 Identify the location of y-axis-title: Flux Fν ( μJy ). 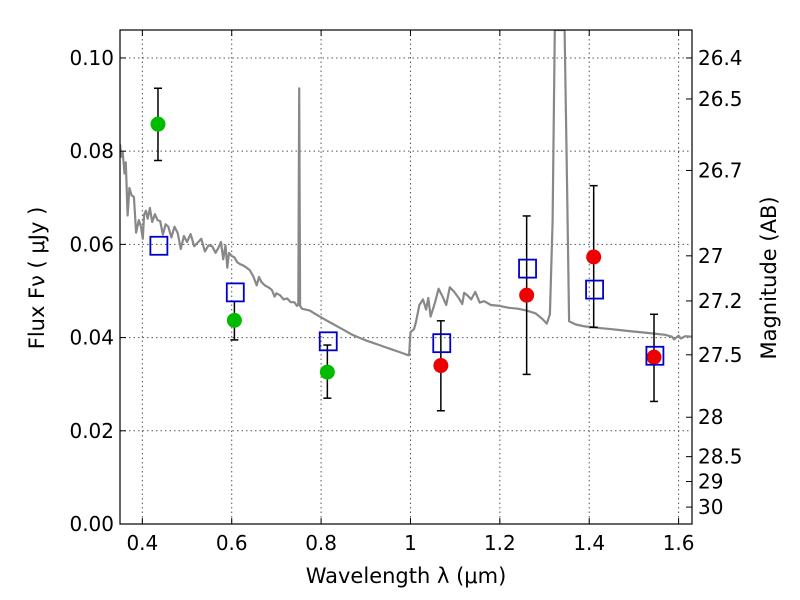
(37, 278).